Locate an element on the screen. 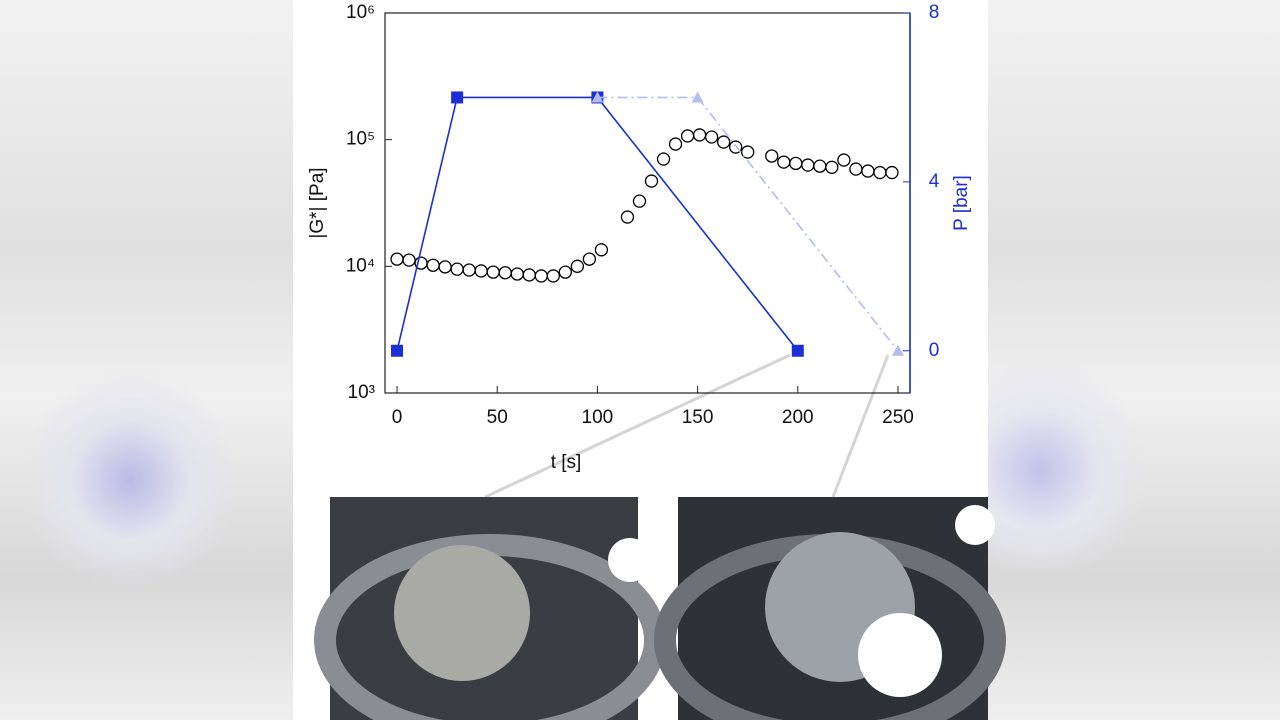 This screenshot has width=1280, height=720. y-tick-label: 10⁴ is located at coordinates (360, 265).